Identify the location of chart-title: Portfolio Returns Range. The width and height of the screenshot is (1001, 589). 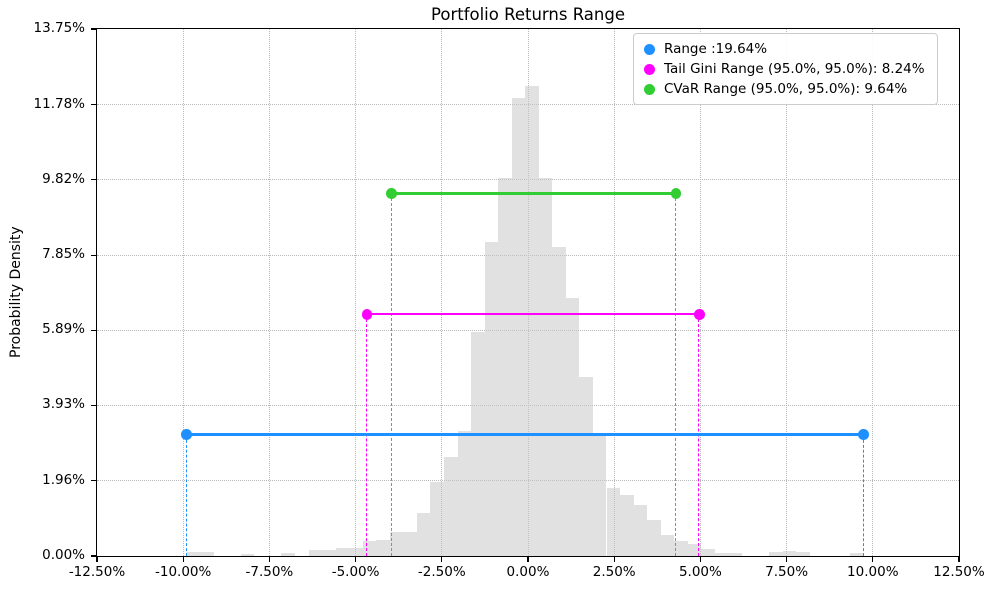
(527, 14).